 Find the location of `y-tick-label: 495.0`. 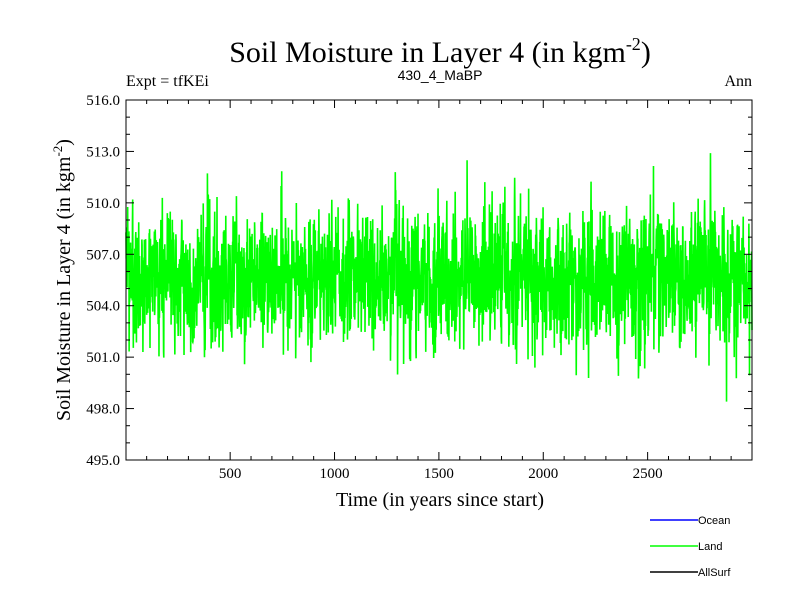

y-tick-label: 495.0 is located at coordinates (103, 461).